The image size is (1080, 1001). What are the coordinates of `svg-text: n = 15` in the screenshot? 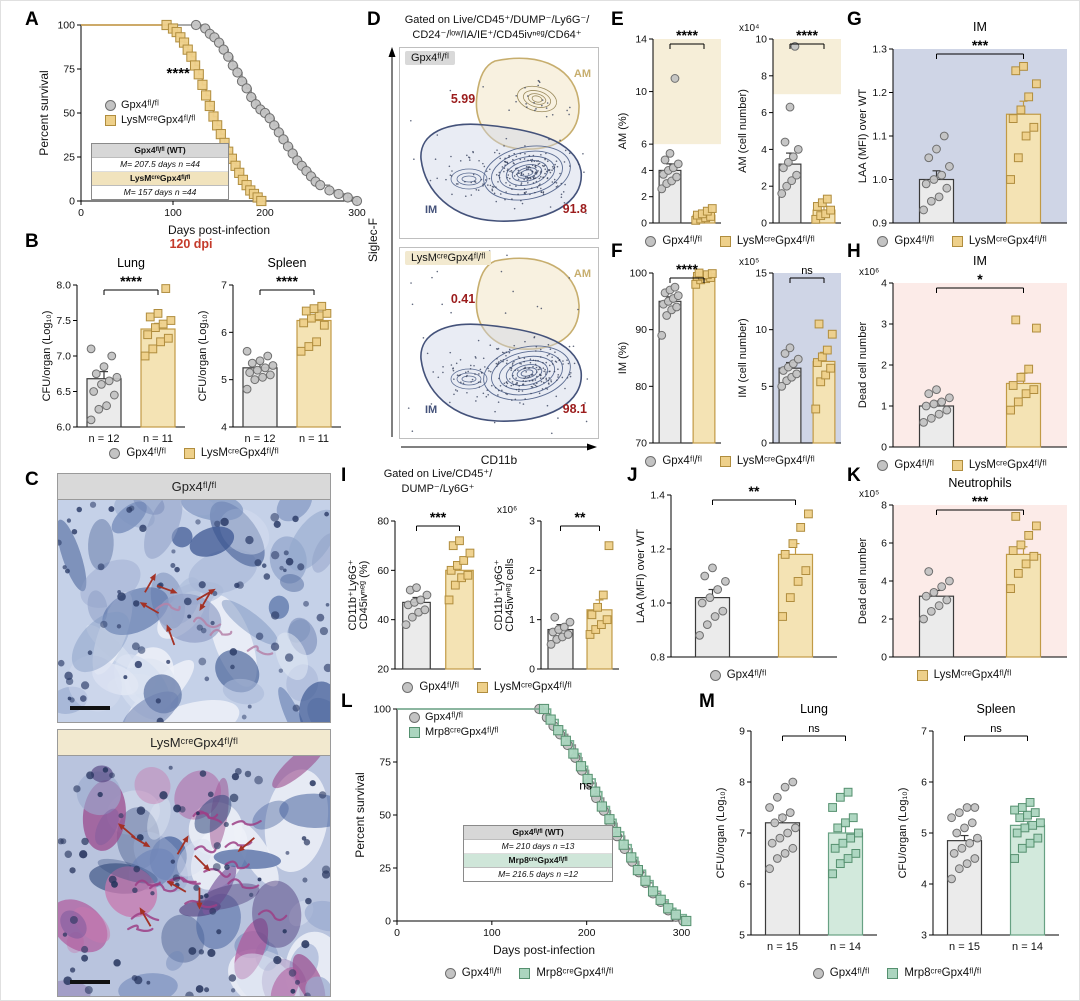 It's located at (964, 947).